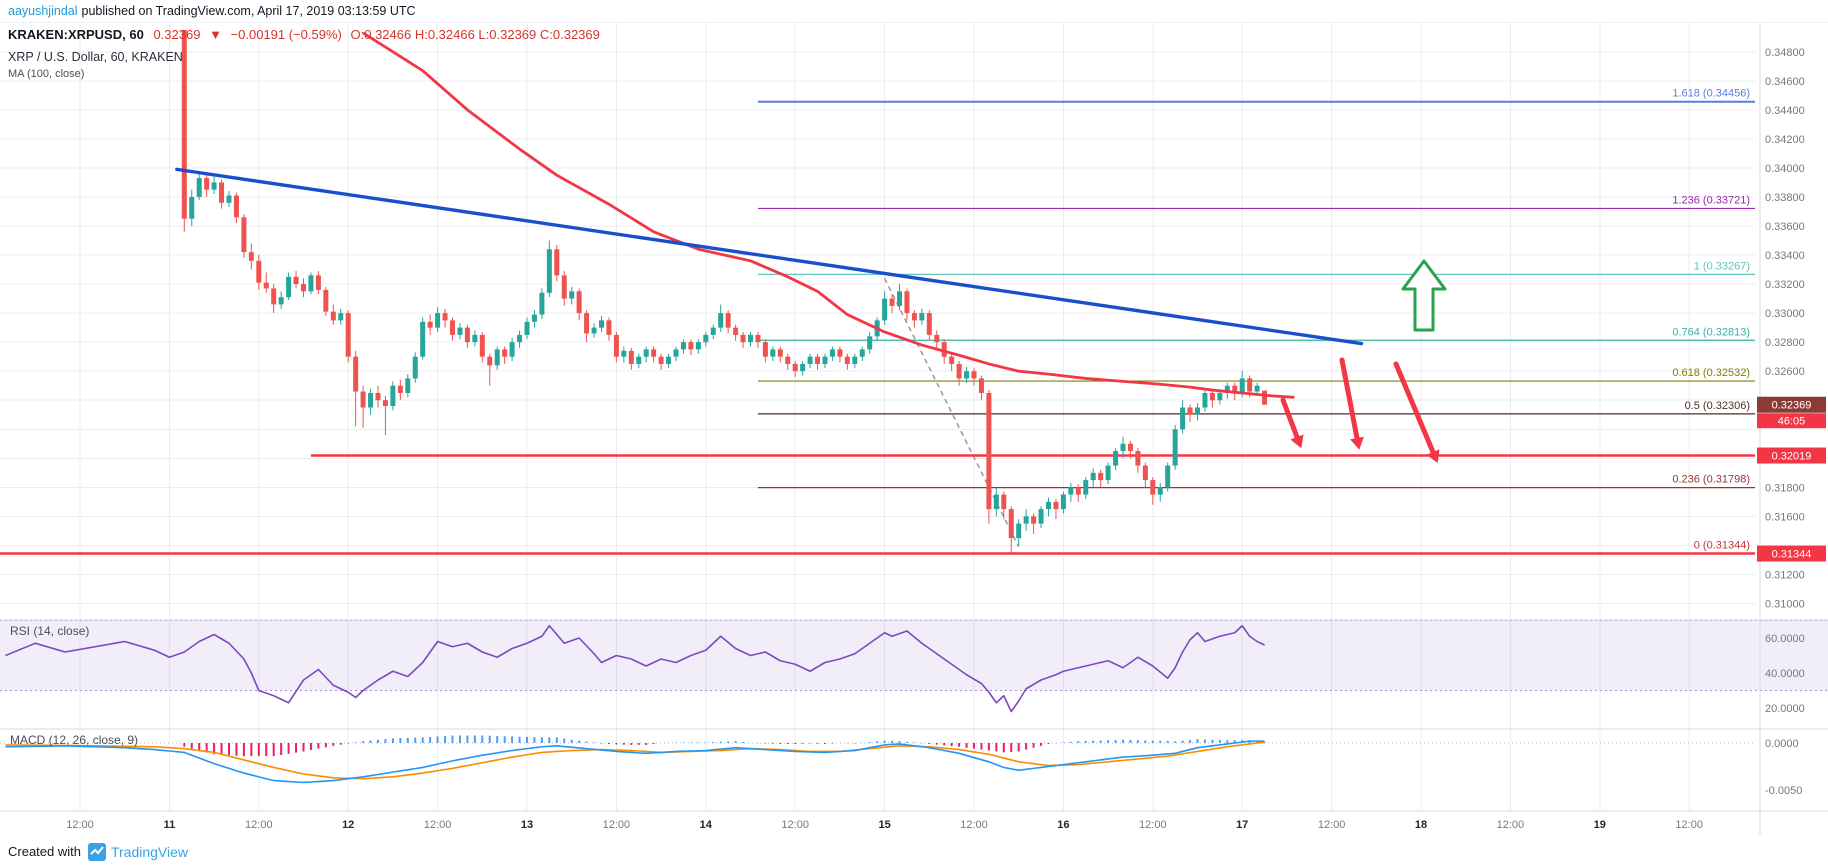  Describe the element at coordinates (44, 851) in the screenshot. I see `created-with-text: Created with` at that location.